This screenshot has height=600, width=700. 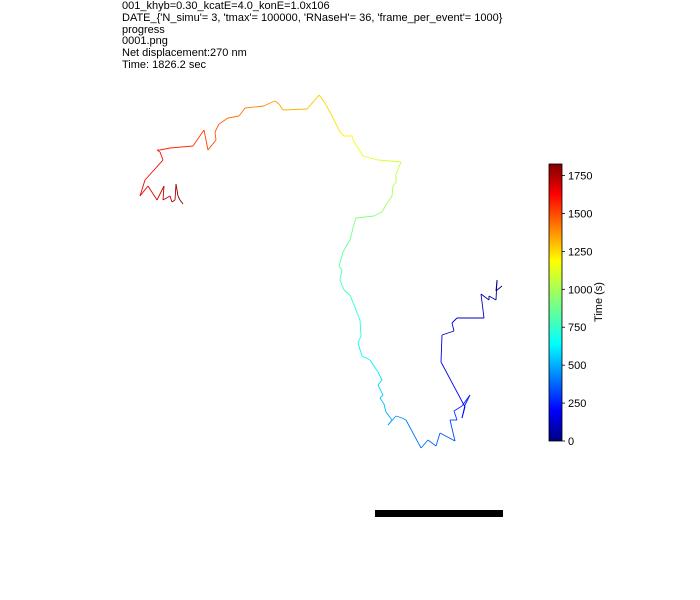 What do you see at coordinates (577, 328) in the screenshot?
I see `colorbar-tick-label: 750` at bounding box center [577, 328].